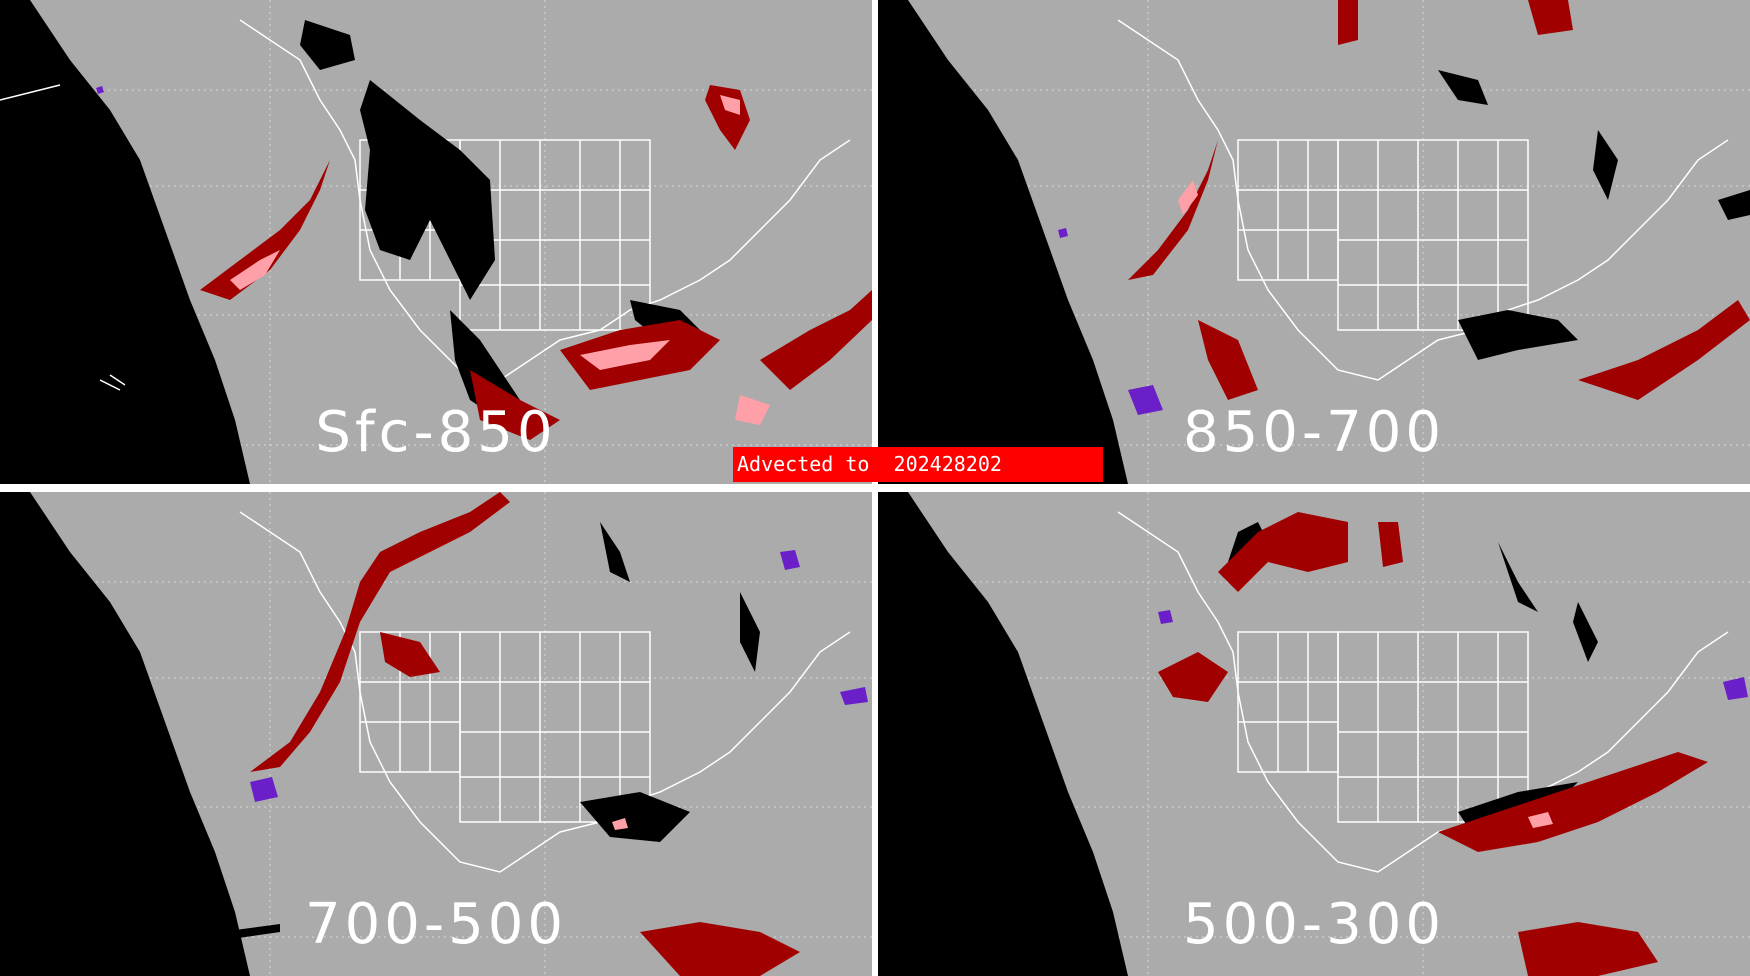 The height and width of the screenshot is (976, 1750). I want to click on level-label-sfc-850: Sfc-850, so click(436, 432).